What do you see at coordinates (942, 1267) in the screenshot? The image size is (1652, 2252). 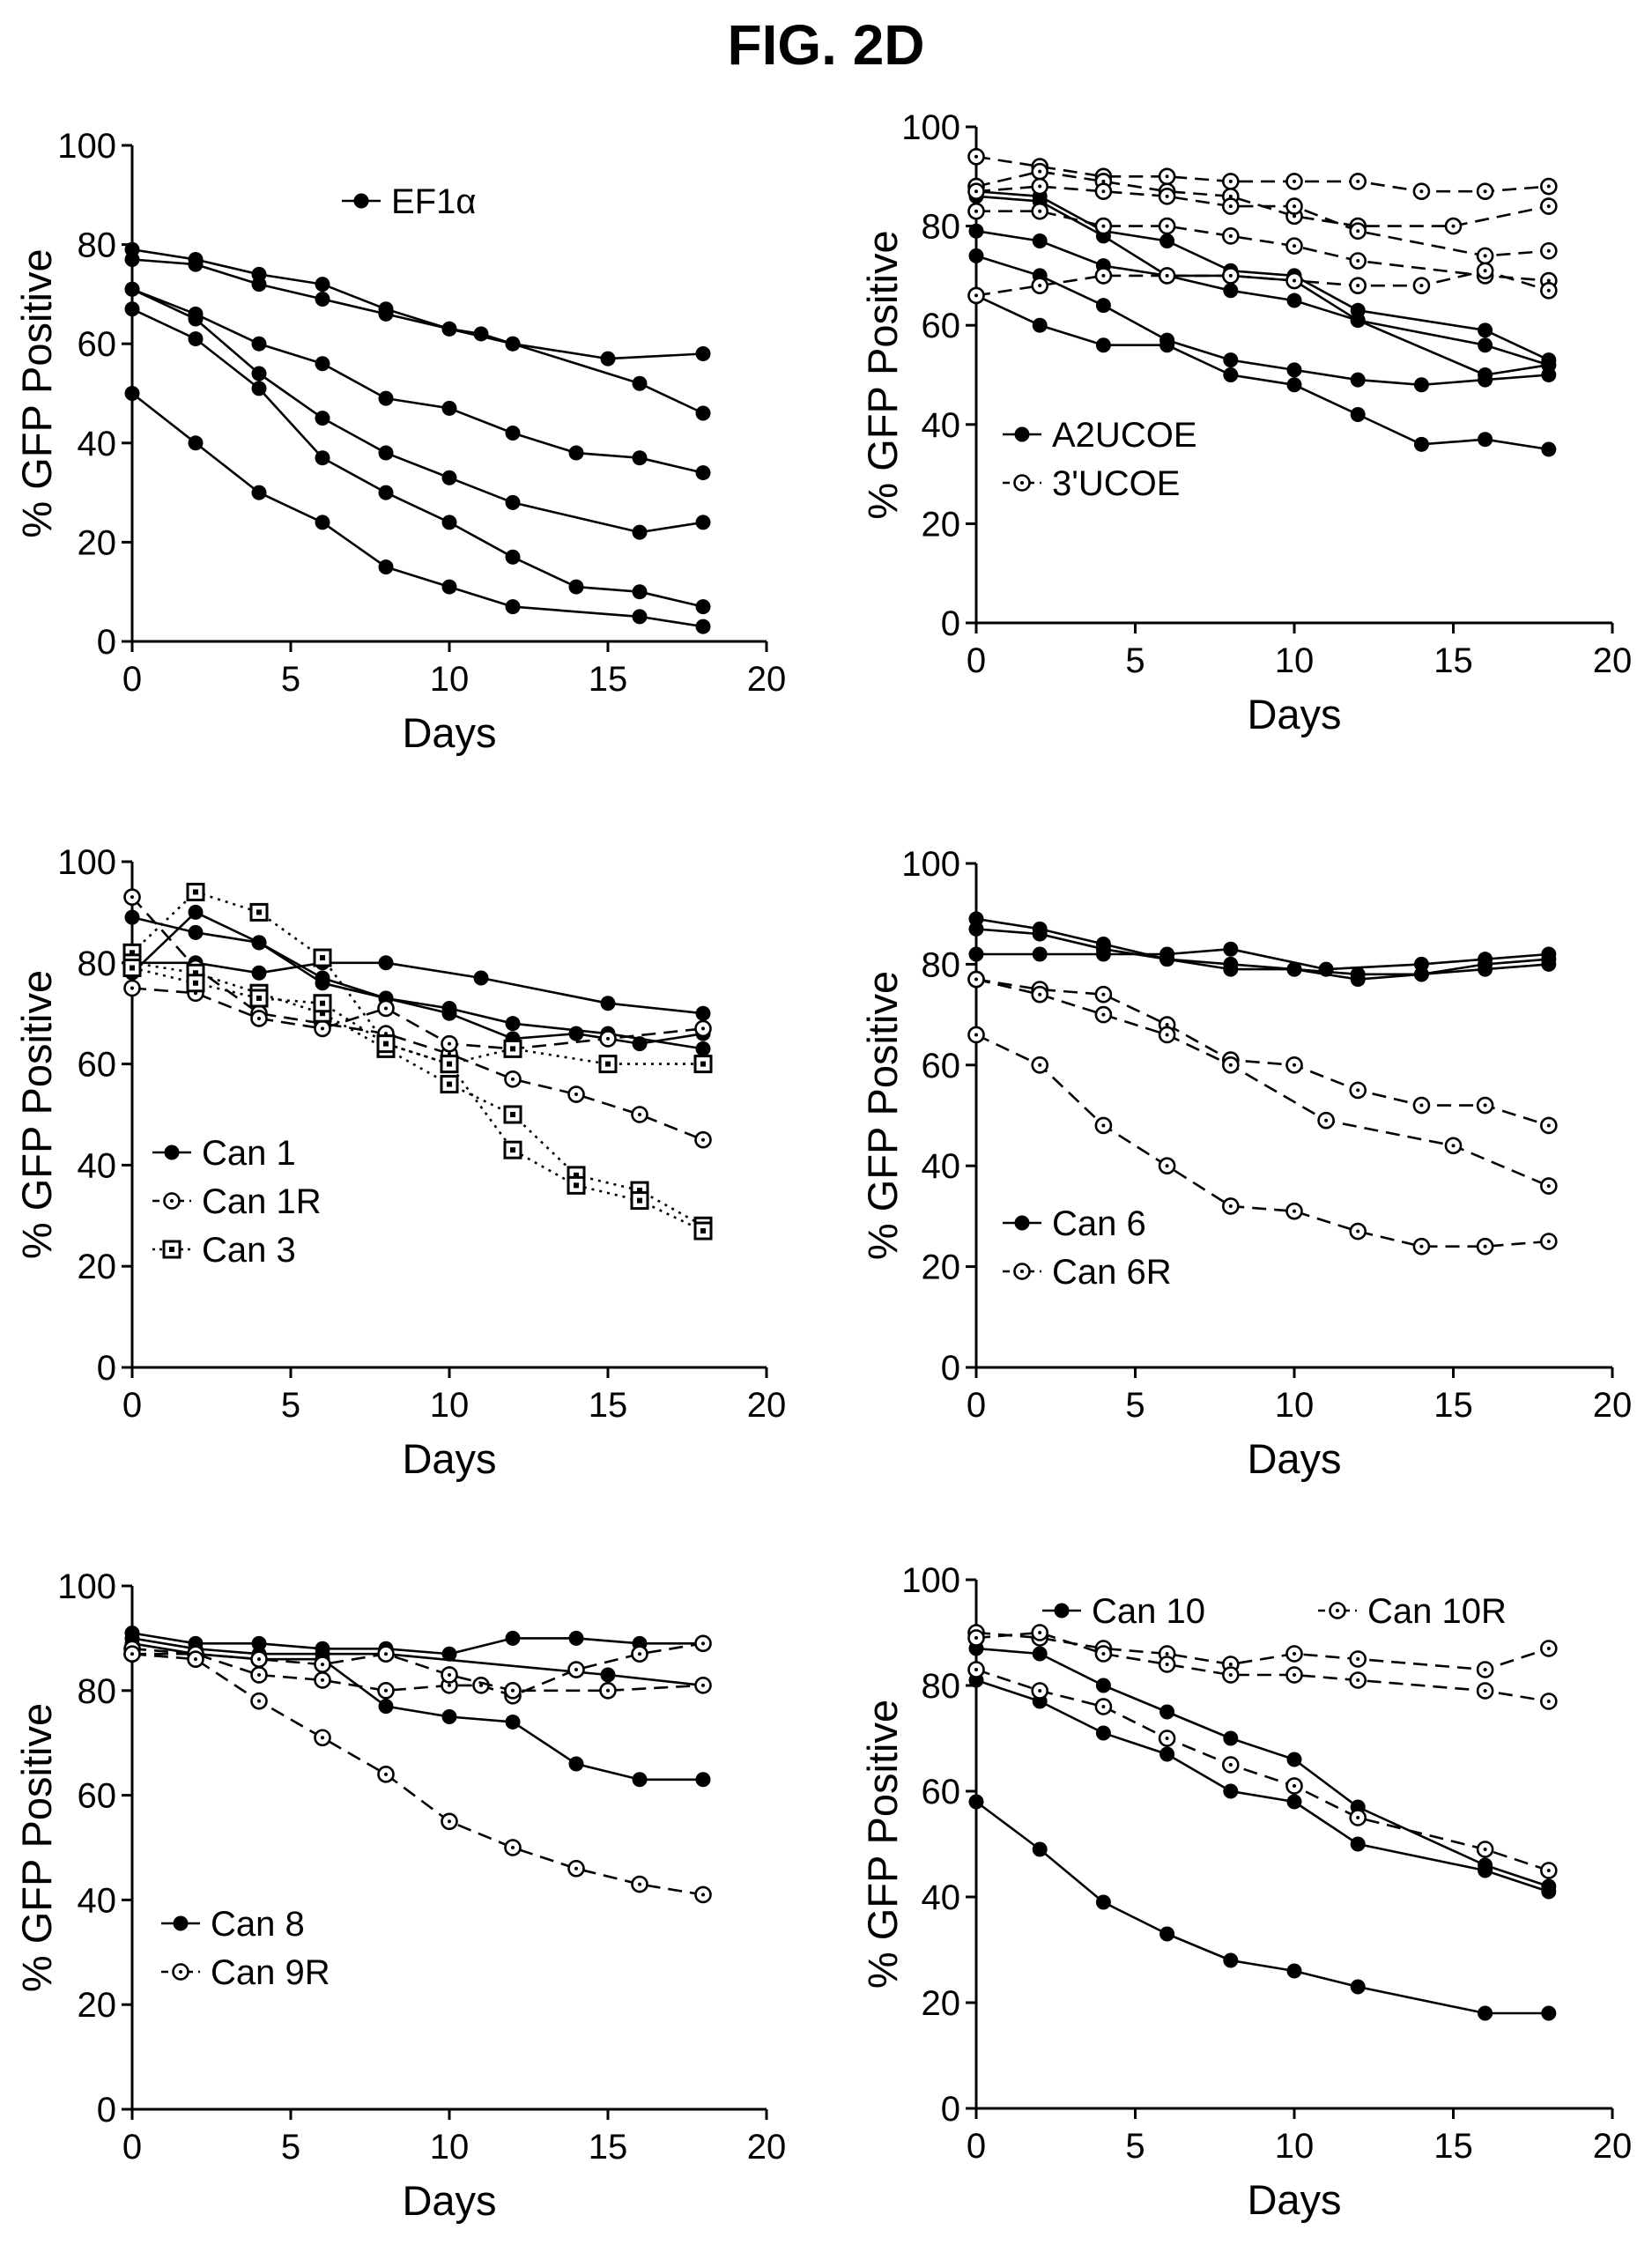 I see `y-tick-label-20: 20` at bounding box center [942, 1267].